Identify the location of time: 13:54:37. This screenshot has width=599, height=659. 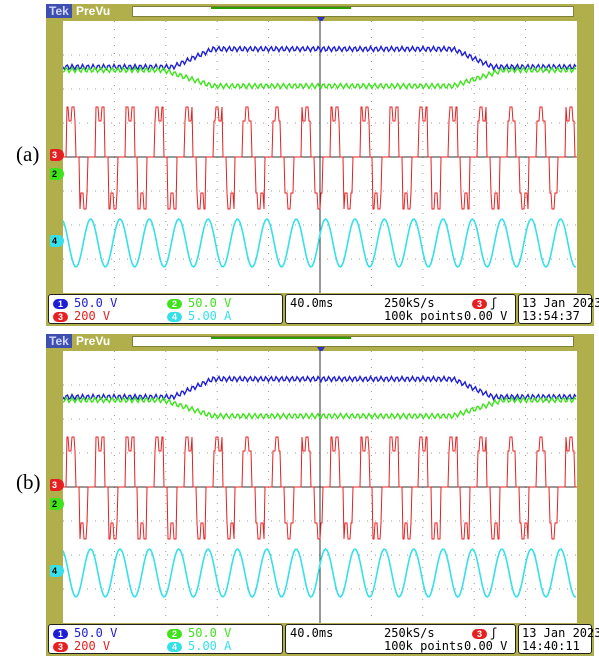
(551, 316).